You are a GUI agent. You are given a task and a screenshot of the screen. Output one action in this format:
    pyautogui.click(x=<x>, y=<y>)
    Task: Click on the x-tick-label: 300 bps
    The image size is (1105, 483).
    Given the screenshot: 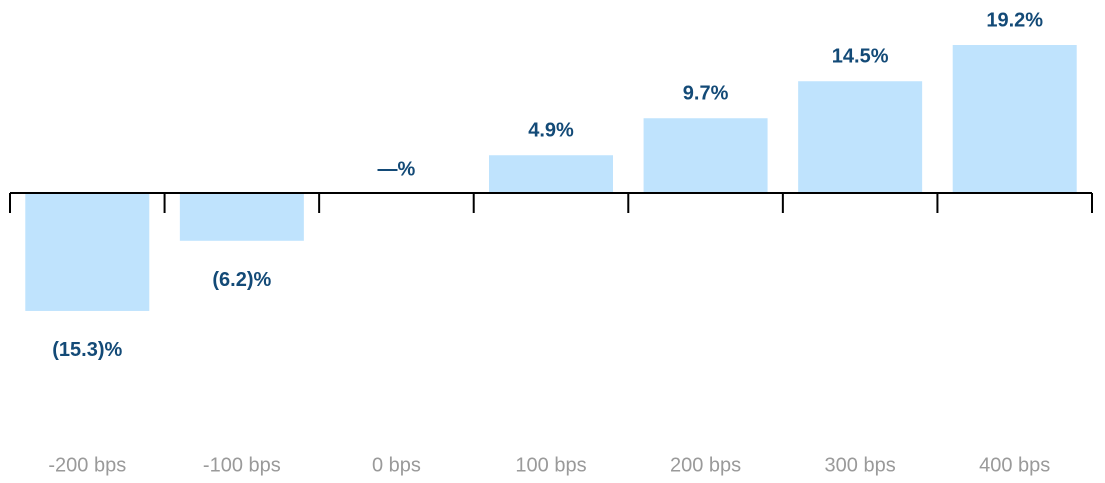 What is the action you would take?
    pyautogui.click(x=860, y=465)
    